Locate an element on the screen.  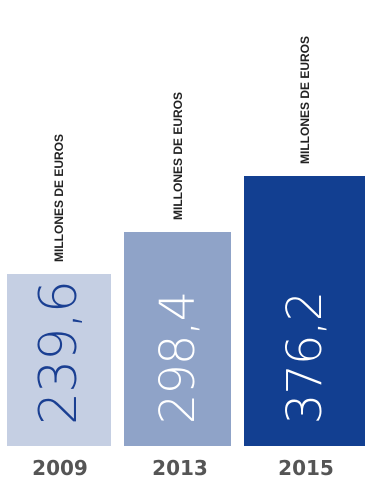
category-label-2013: 2013 is located at coordinates (180, 468).